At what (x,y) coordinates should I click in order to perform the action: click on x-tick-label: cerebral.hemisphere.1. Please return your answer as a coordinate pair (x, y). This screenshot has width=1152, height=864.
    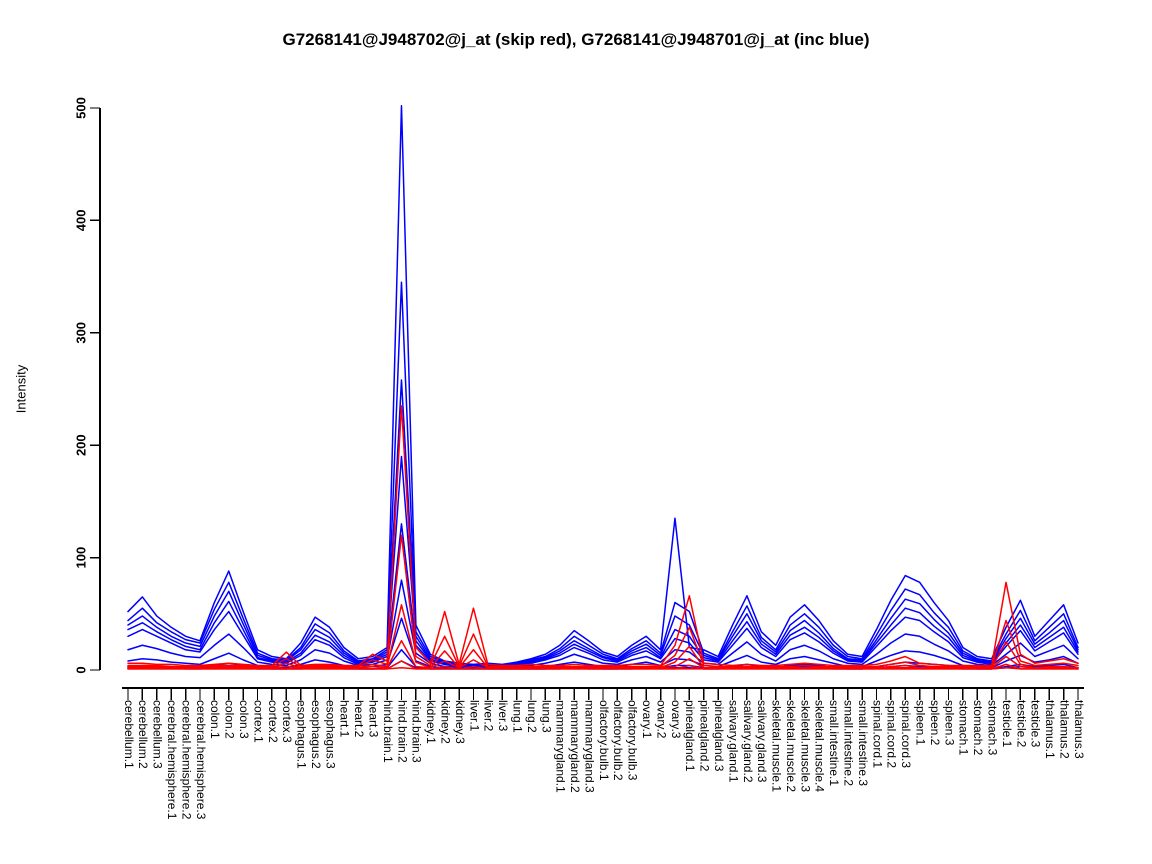
    Looking at the image, I should click on (172, 760).